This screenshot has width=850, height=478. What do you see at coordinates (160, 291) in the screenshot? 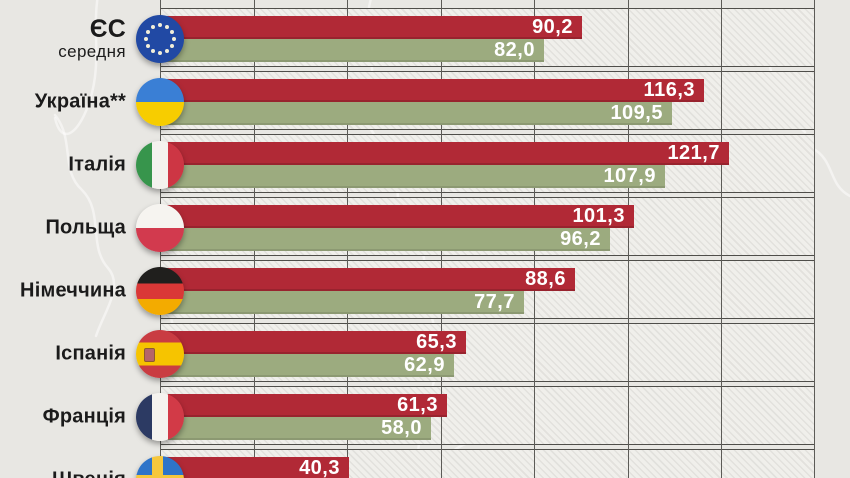
I see `flag-de-icon` at bounding box center [160, 291].